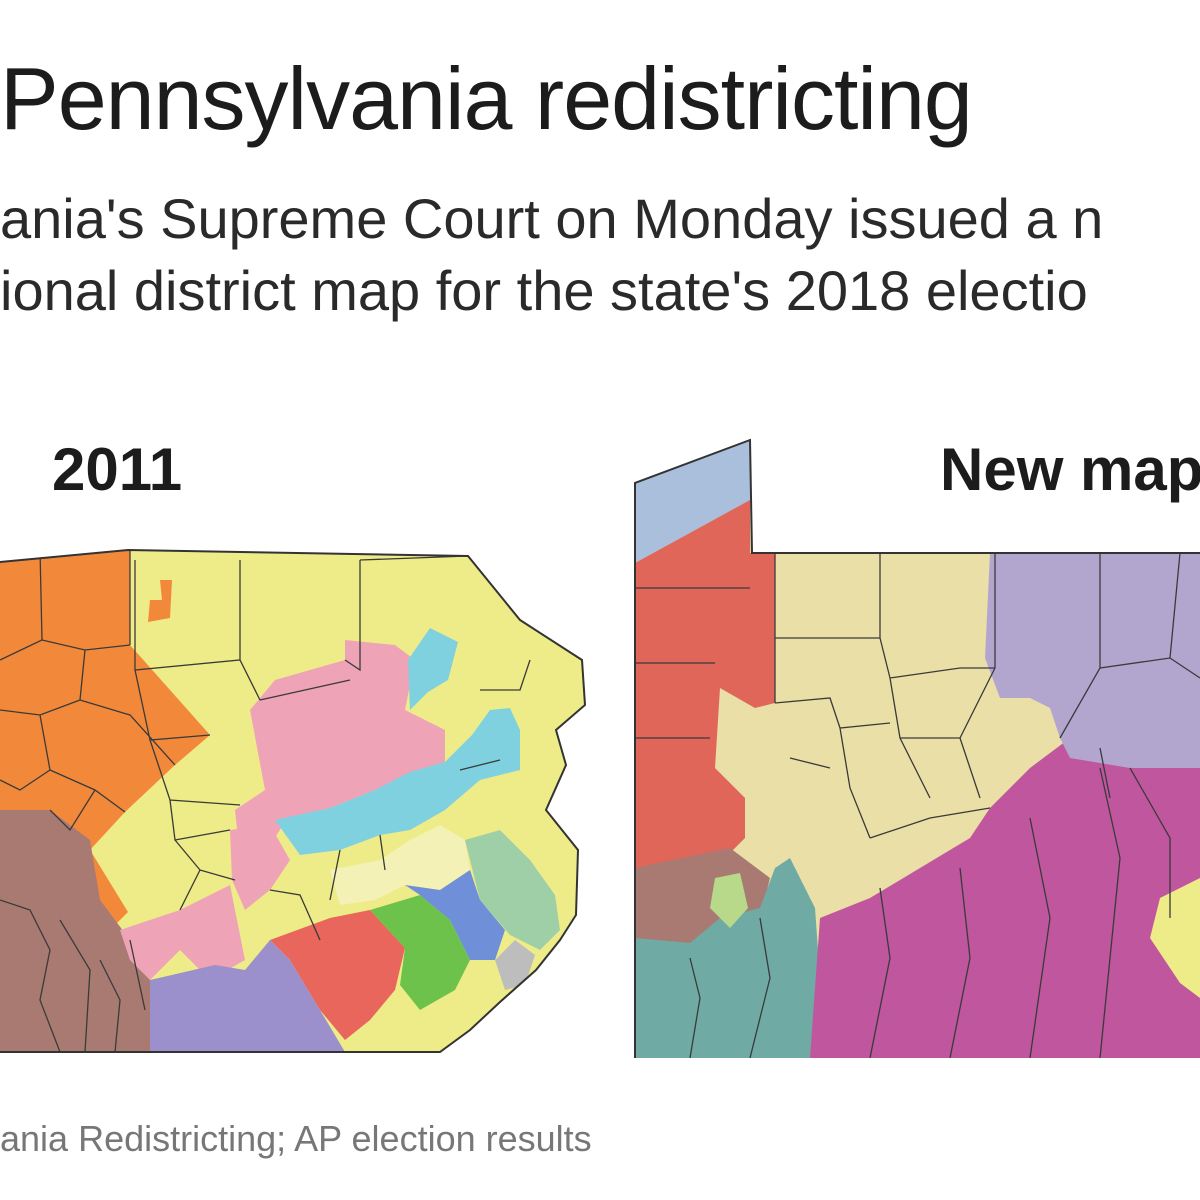 This screenshot has width=1200, height=1200. What do you see at coordinates (512, 890) in the screenshot?
I see `district-sage` at bounding box center [512, 890].